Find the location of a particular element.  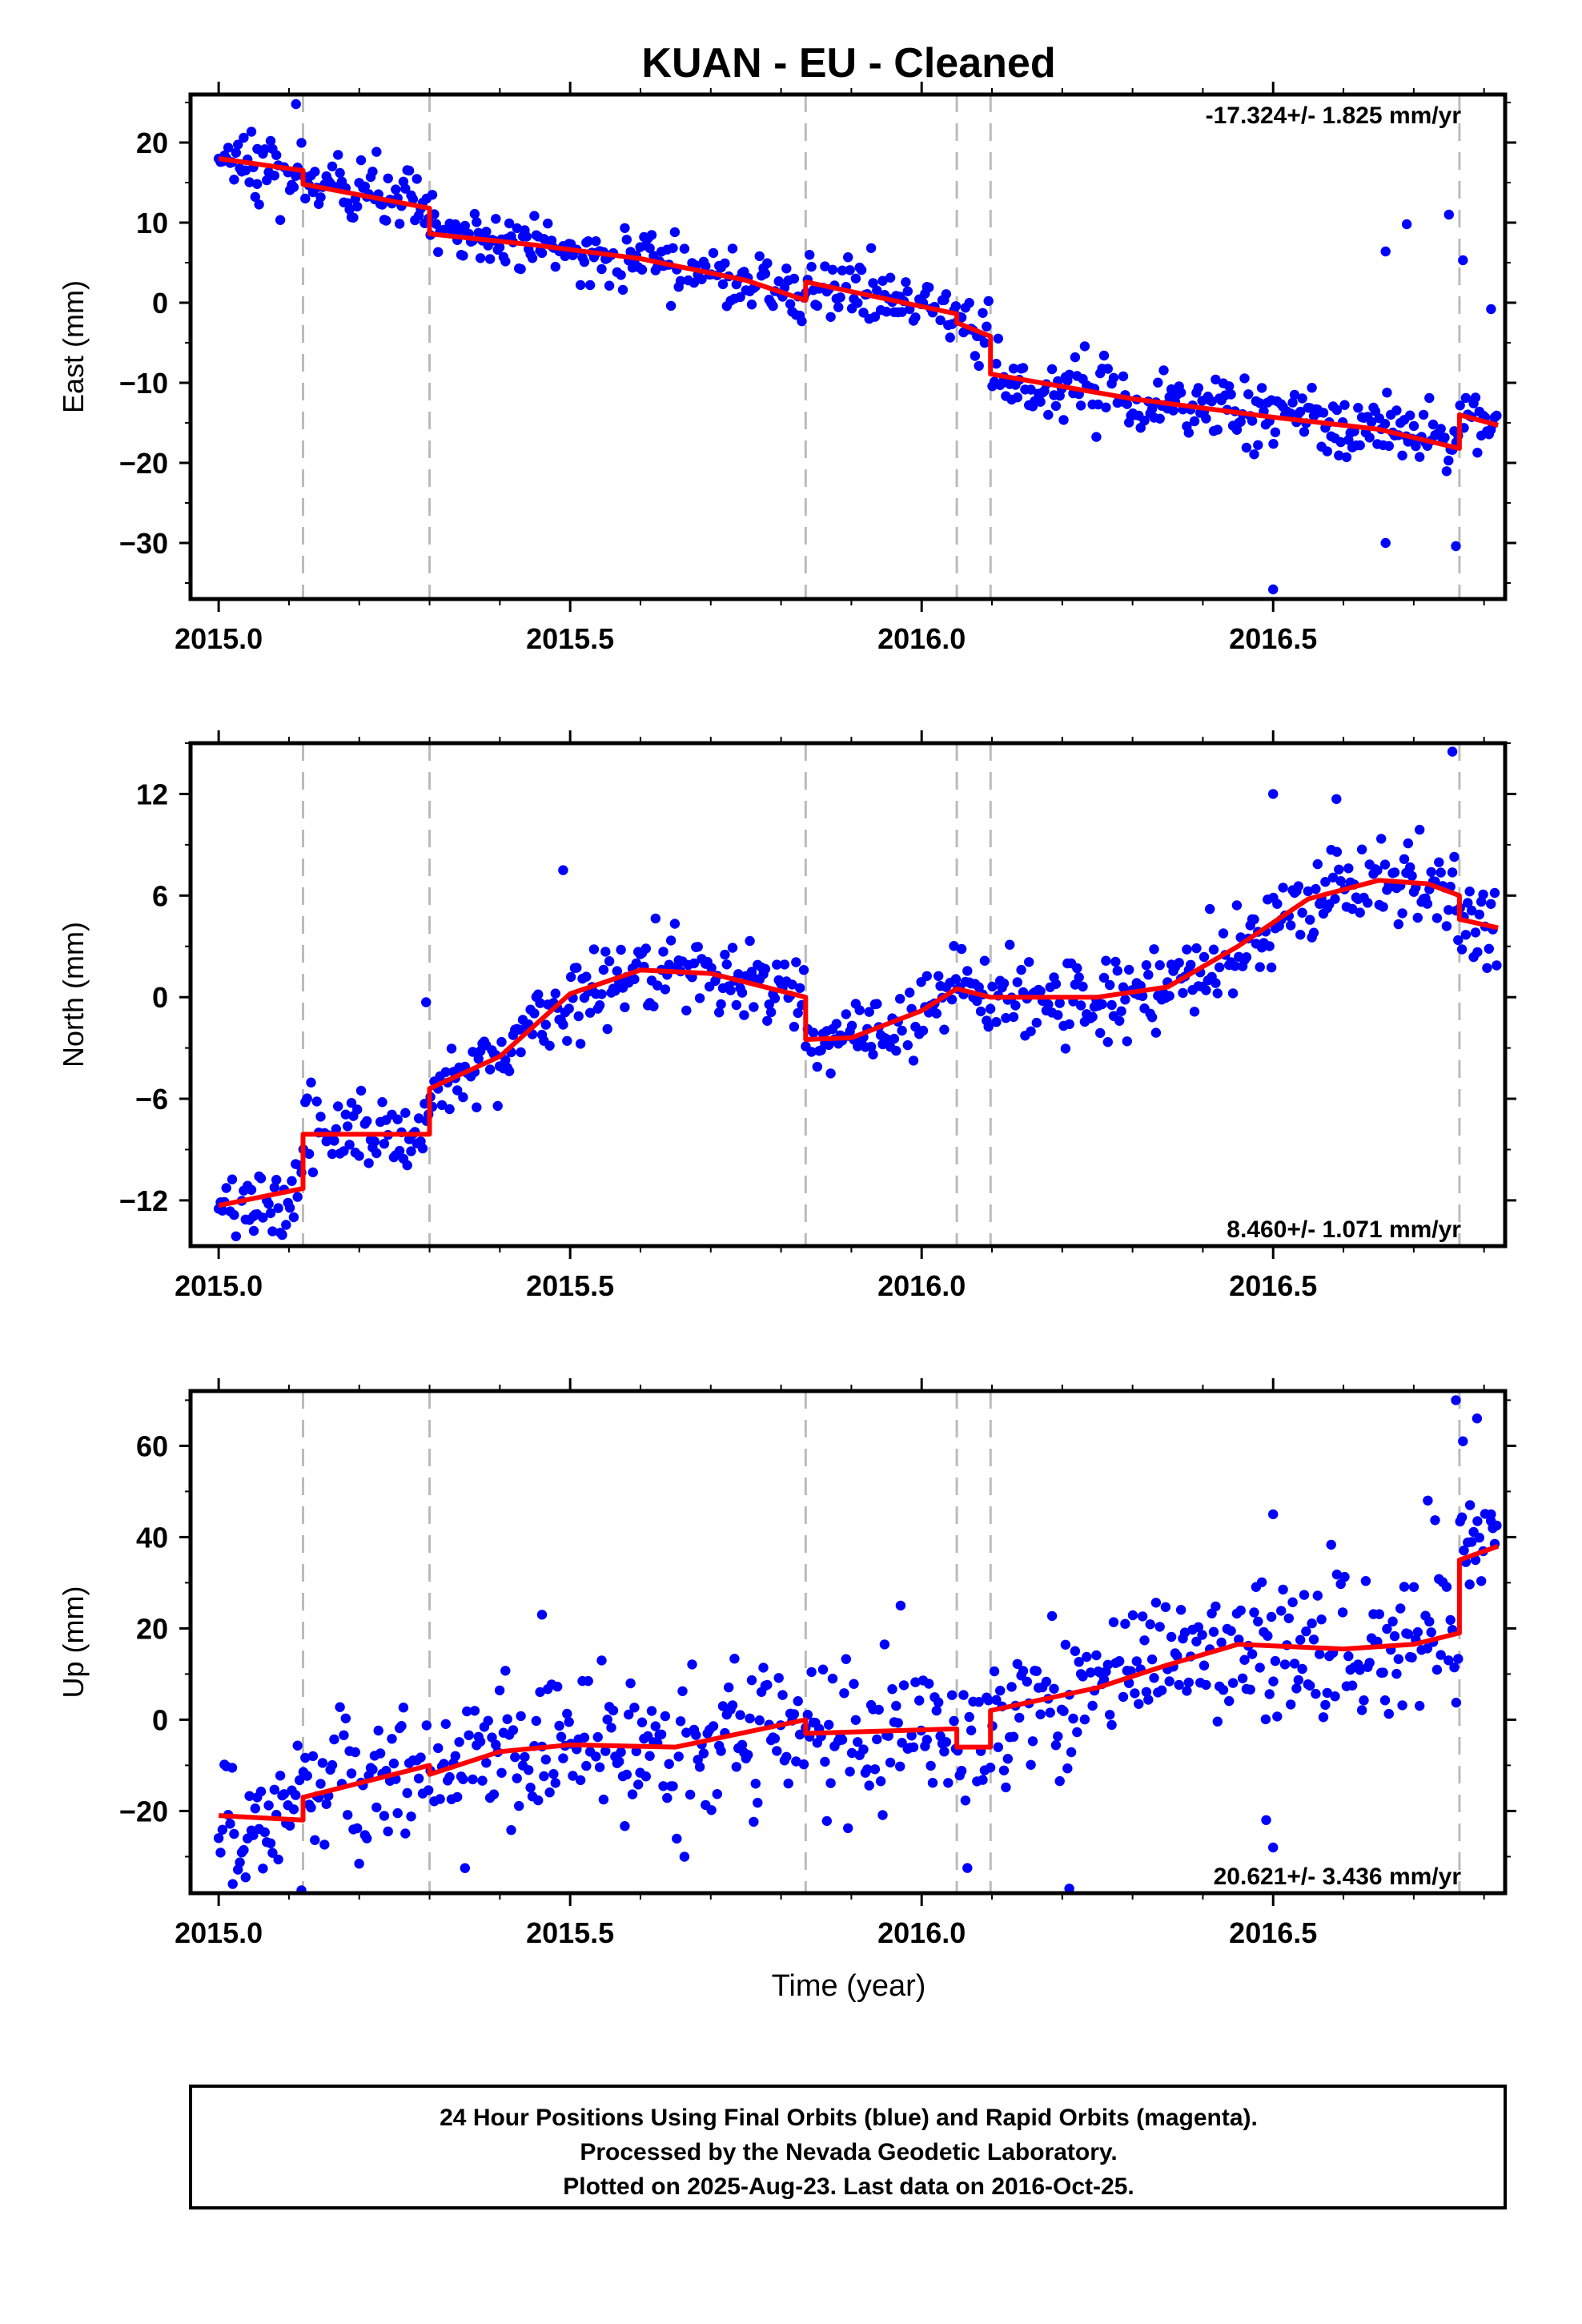

x-tick-label: 2016.0 is located at coordinates (922, 638).